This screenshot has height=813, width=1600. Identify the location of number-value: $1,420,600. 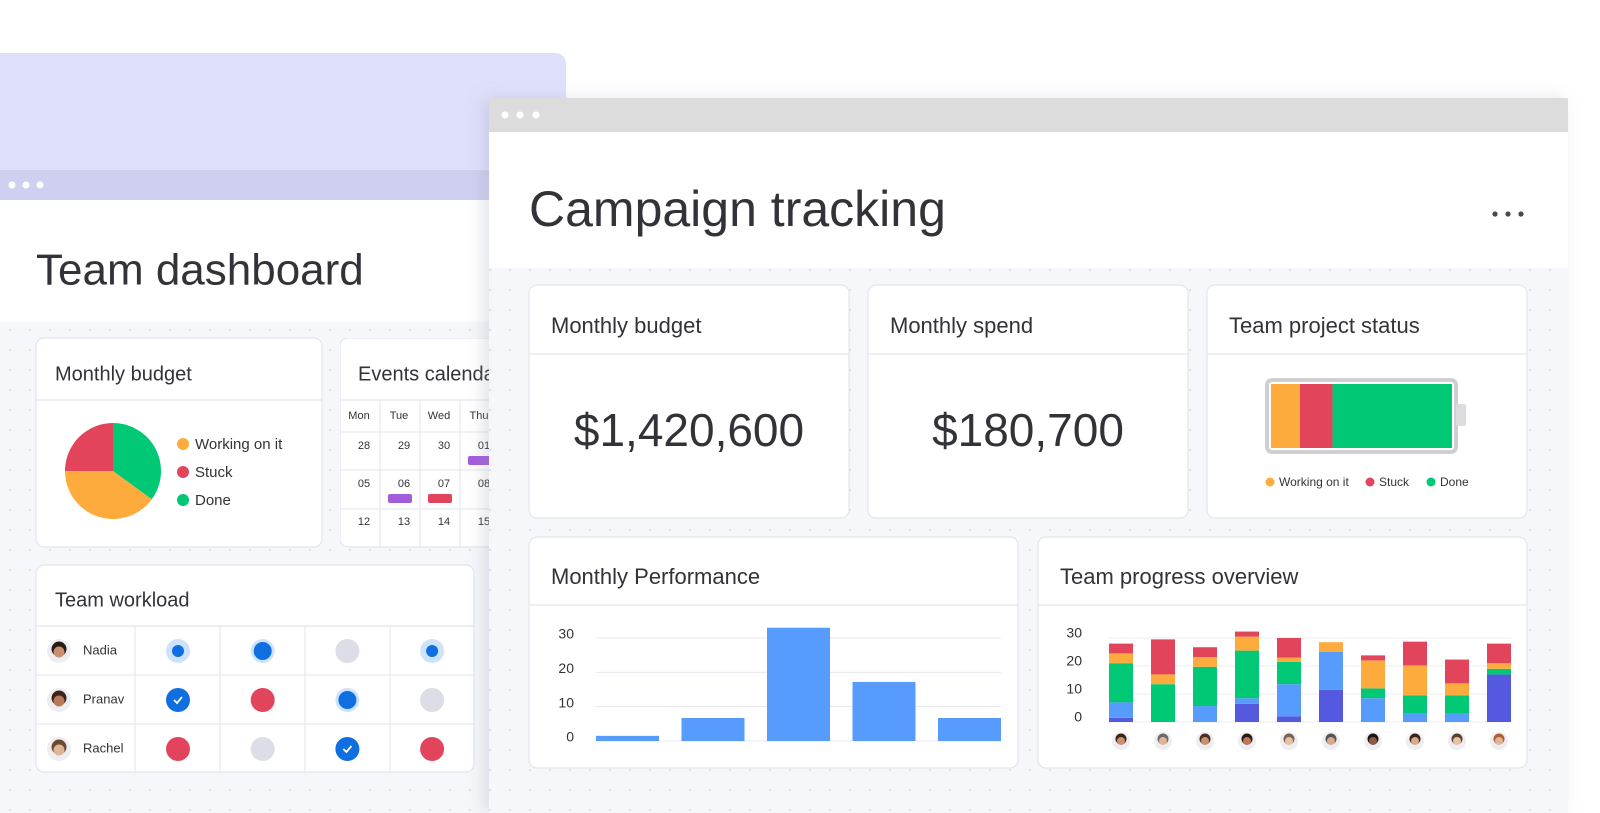
(689, 430).